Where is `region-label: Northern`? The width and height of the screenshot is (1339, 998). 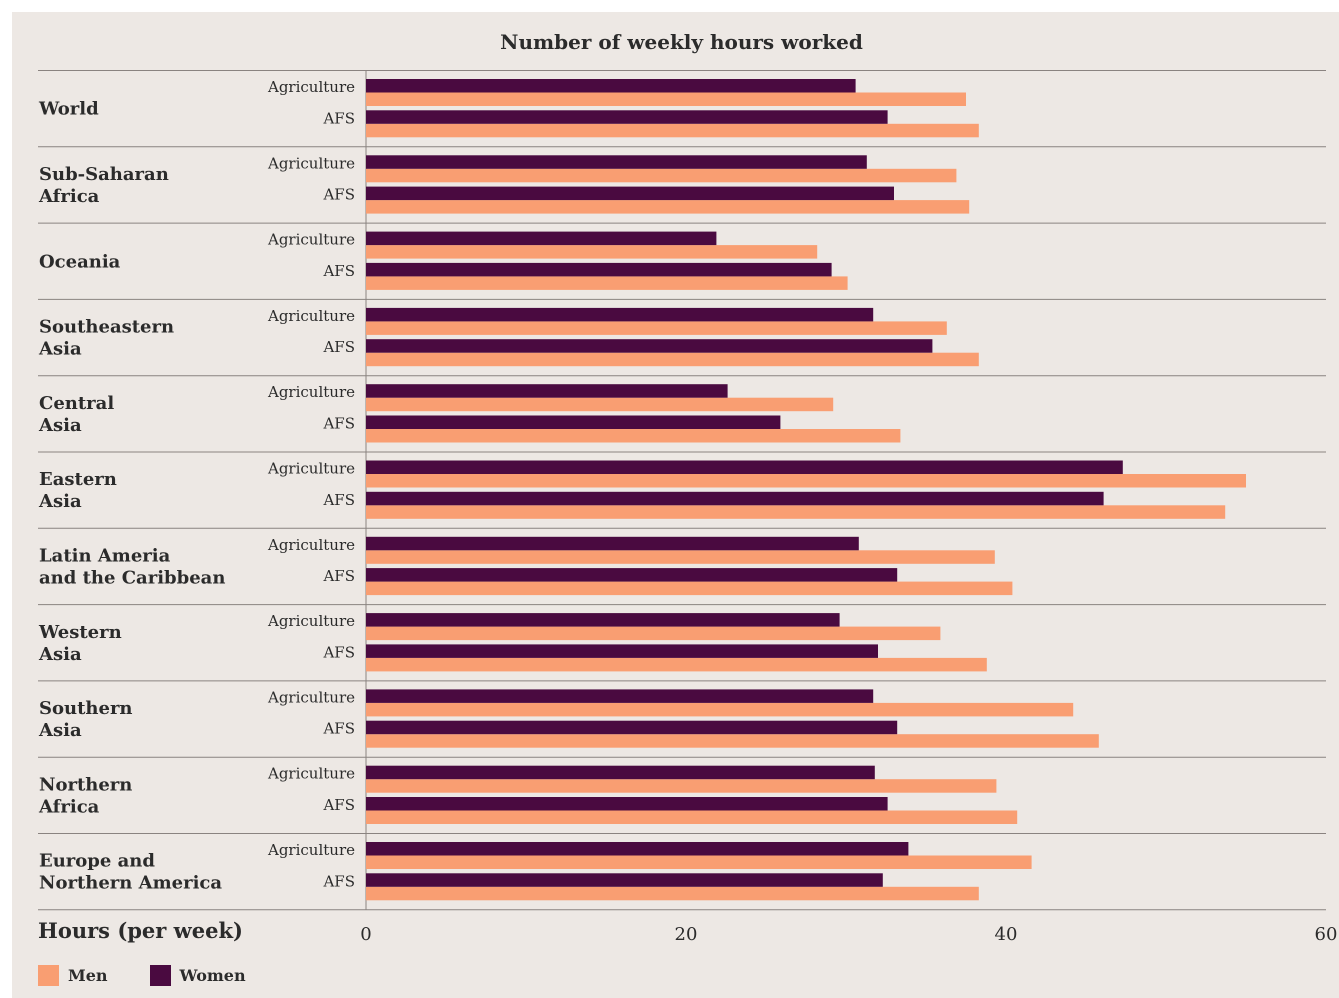 region-label: Northern is located at coordinates (85, 784).